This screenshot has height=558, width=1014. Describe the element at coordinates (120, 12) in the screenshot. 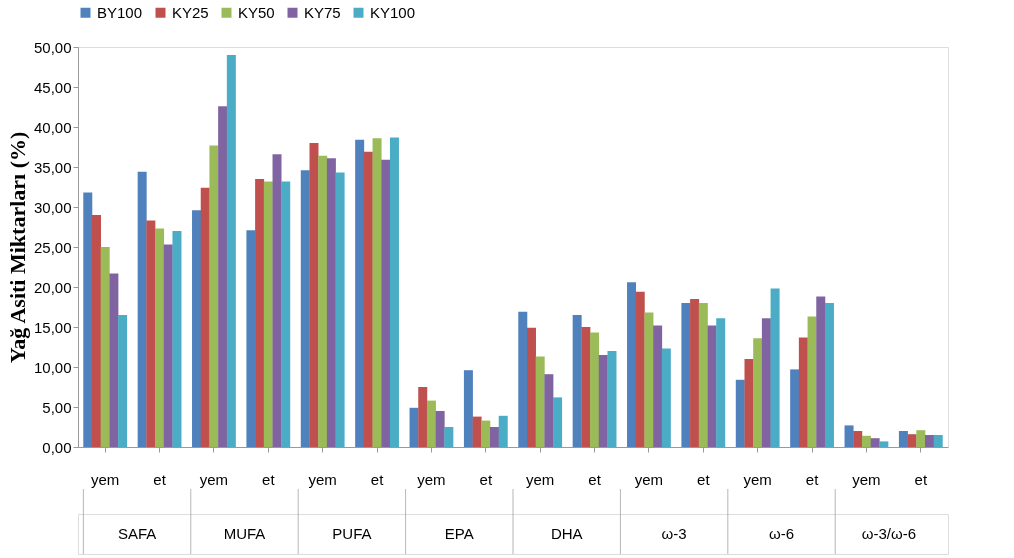

I see `legend-label: BY100` at that location.